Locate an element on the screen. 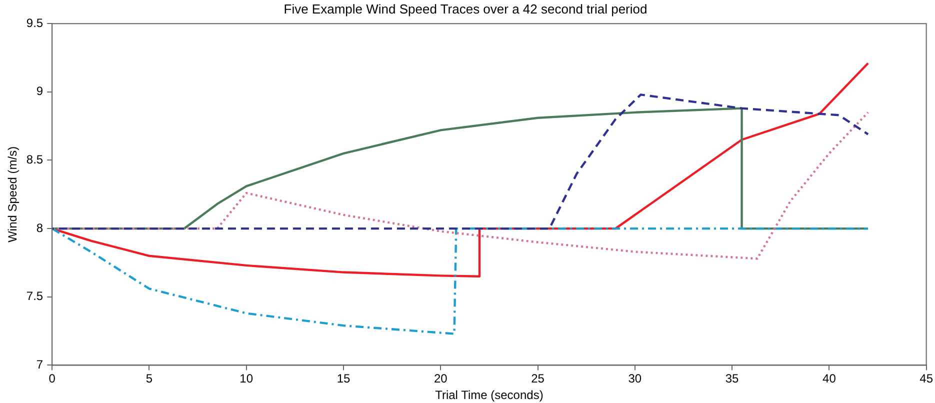  x-tick-label: 35 is located at coordinates (732, 379).